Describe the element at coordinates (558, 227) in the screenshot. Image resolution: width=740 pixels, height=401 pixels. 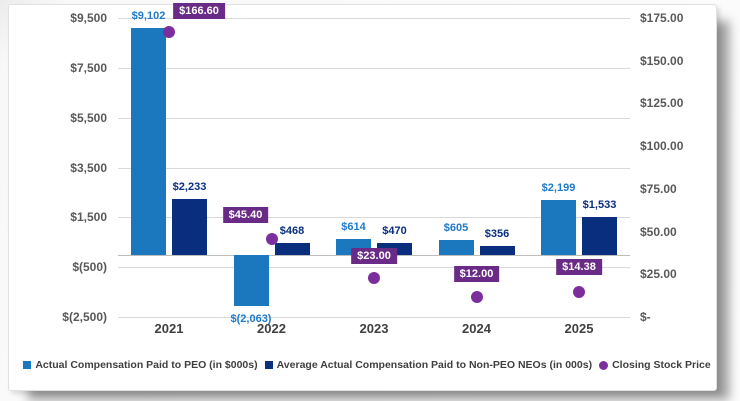
I see `peo-bar-2025` at that location.